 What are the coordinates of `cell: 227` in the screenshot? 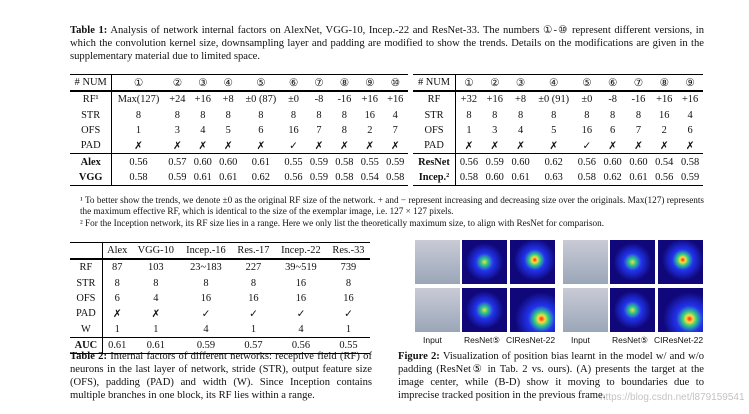 It's located at (253, 267).